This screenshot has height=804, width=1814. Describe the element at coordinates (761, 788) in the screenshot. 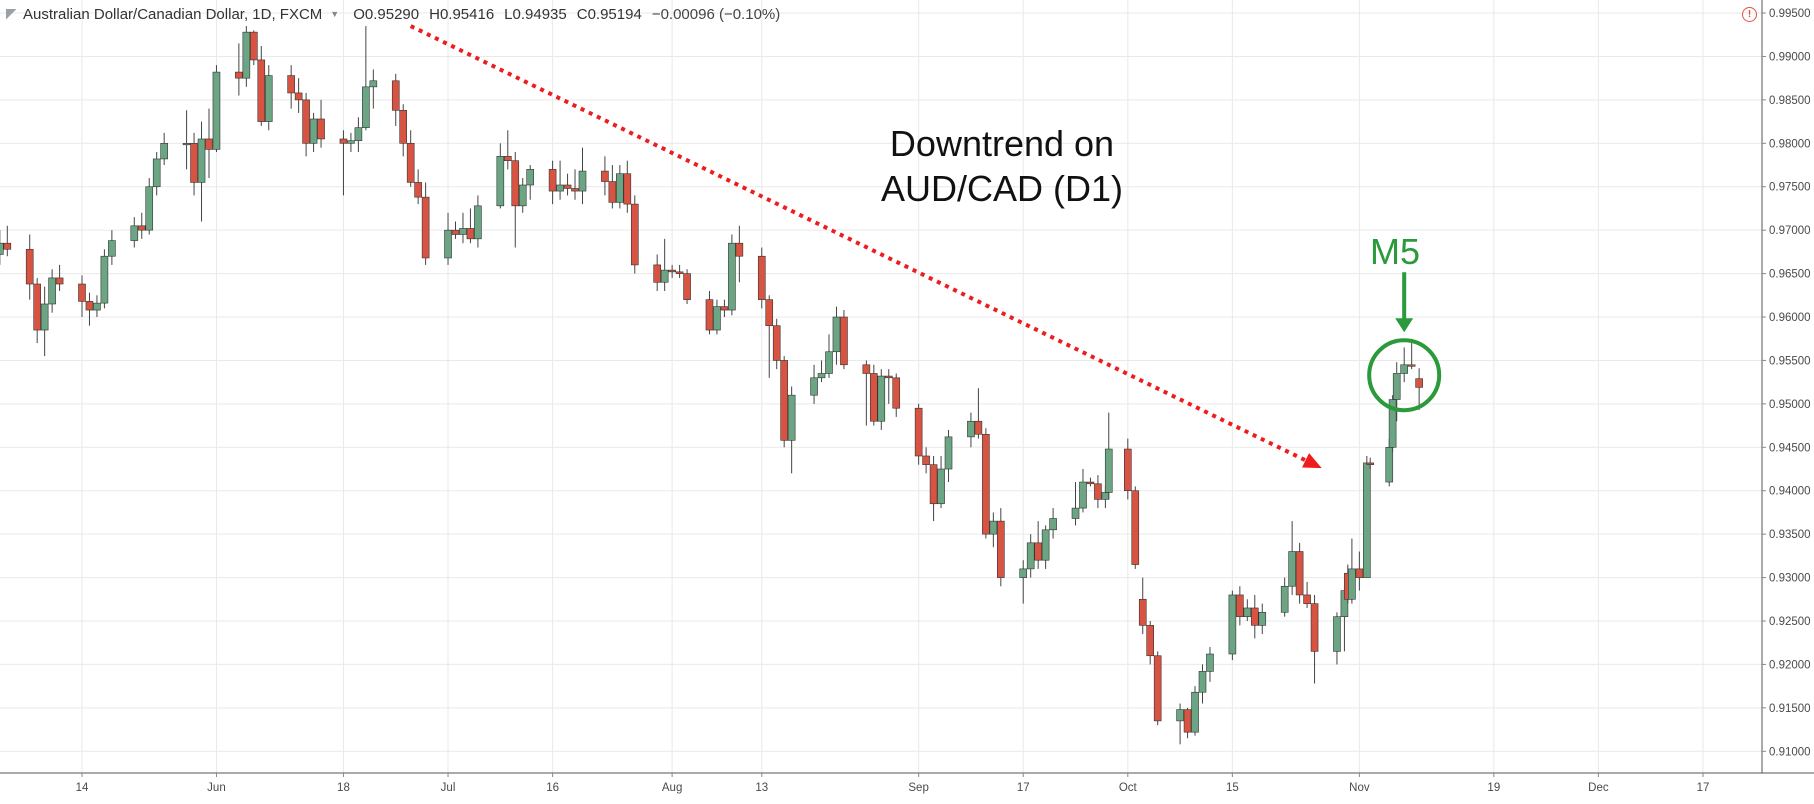

I see `time-tick-label: 13` at that location.